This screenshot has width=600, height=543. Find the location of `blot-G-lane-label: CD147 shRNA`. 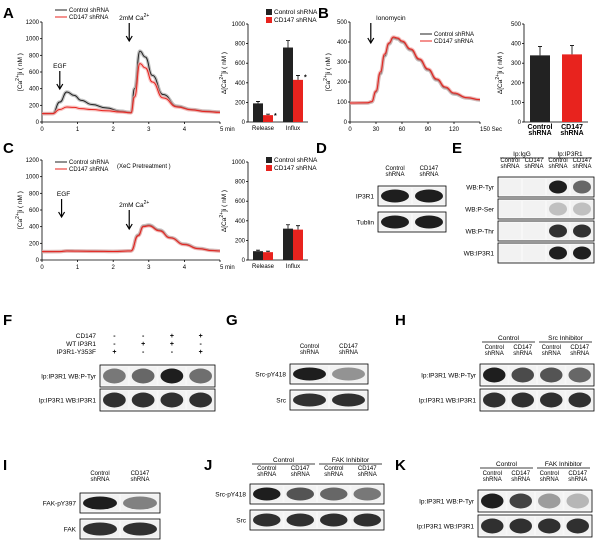

blot-G-lane-label: CD147 shRNA is located at coordinates (349, 350).